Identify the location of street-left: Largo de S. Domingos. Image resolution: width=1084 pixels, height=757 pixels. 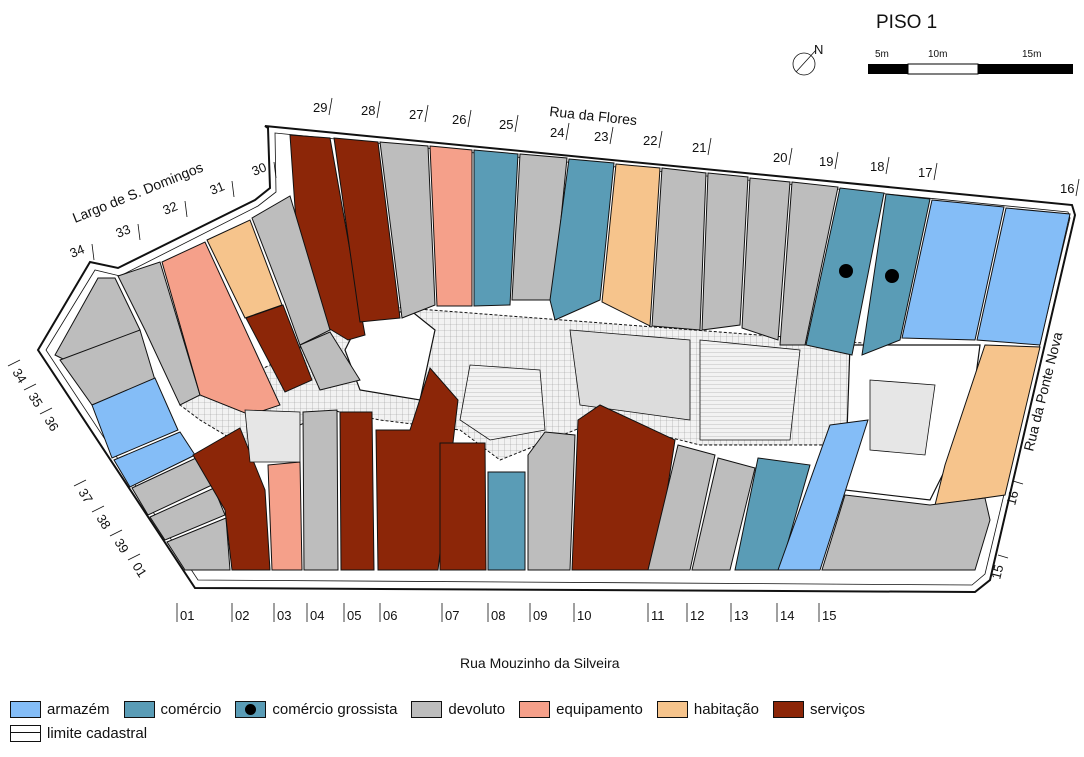
(137, 192).